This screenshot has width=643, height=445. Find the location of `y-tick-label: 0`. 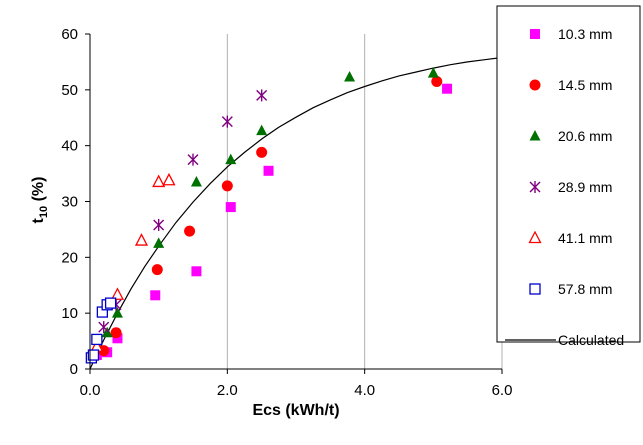

y-tick-label: 0 is located at coordinates (74, 369).